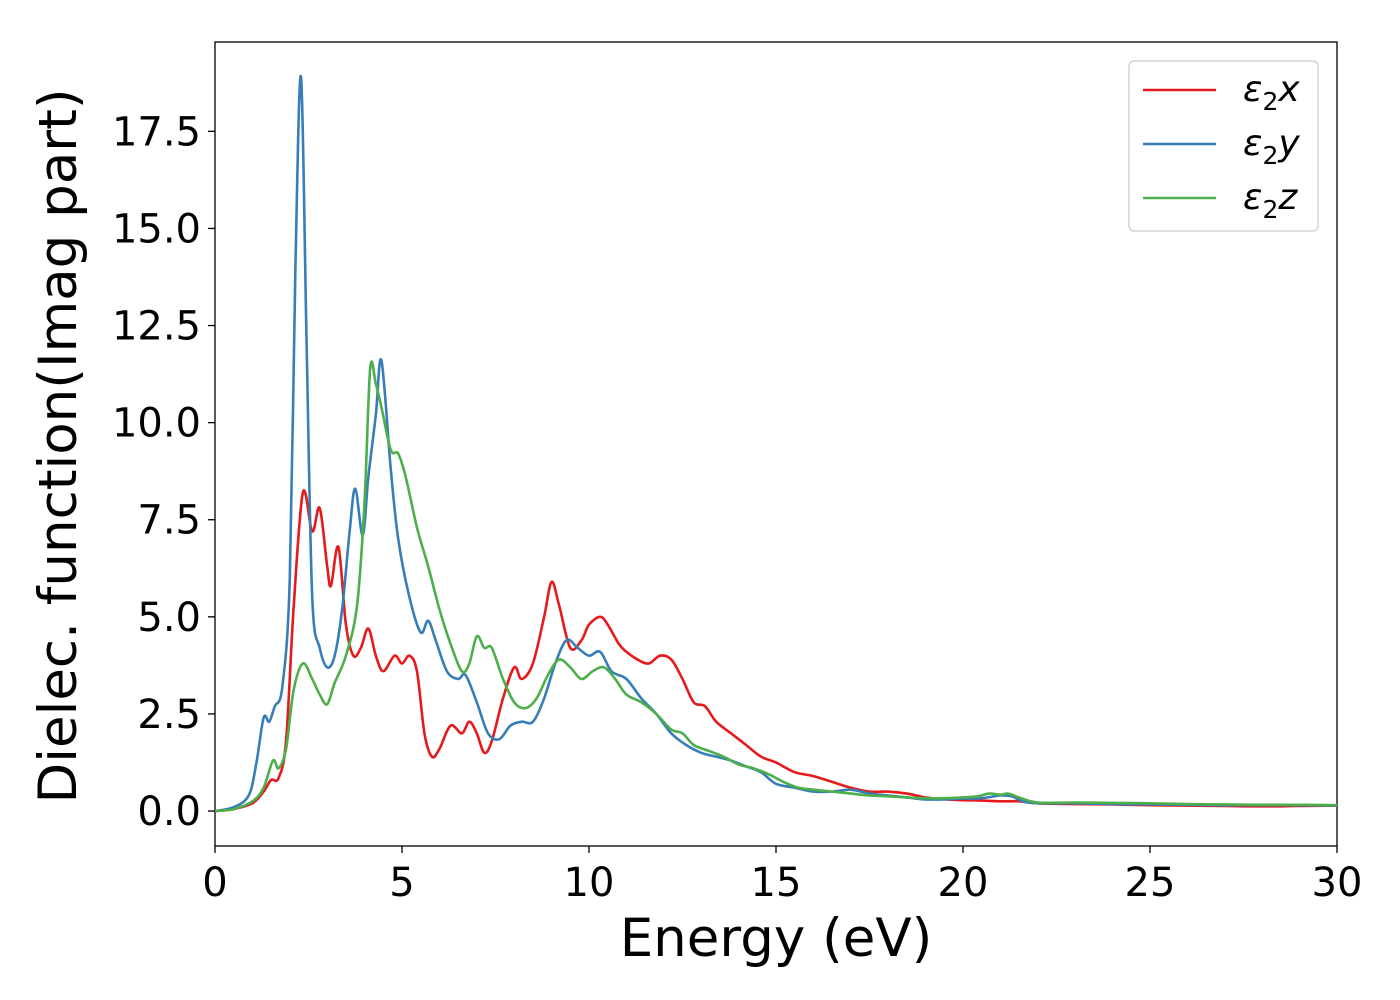 The height and width of the screenshot is (1000, 1400). I want to click on y-axis: 0.0 2.5 5.0 7.5 10.0 12.5 15.0 17.5, so click(163, 472).